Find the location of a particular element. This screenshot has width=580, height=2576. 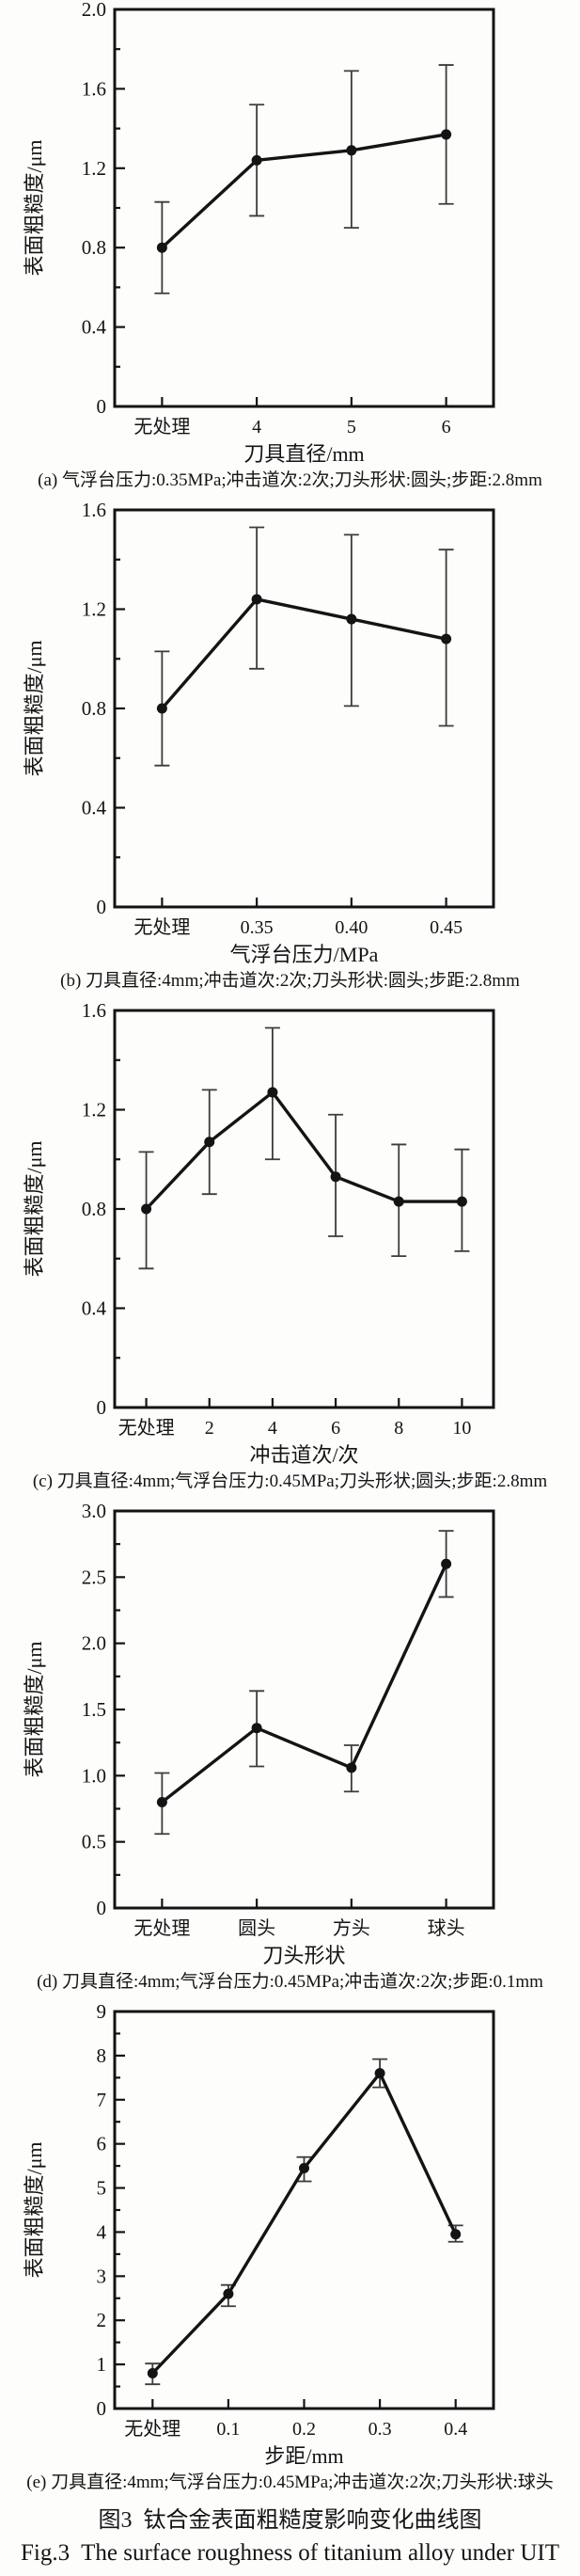

svg-text: 步距/mm is located at coordinates (303, 2456).